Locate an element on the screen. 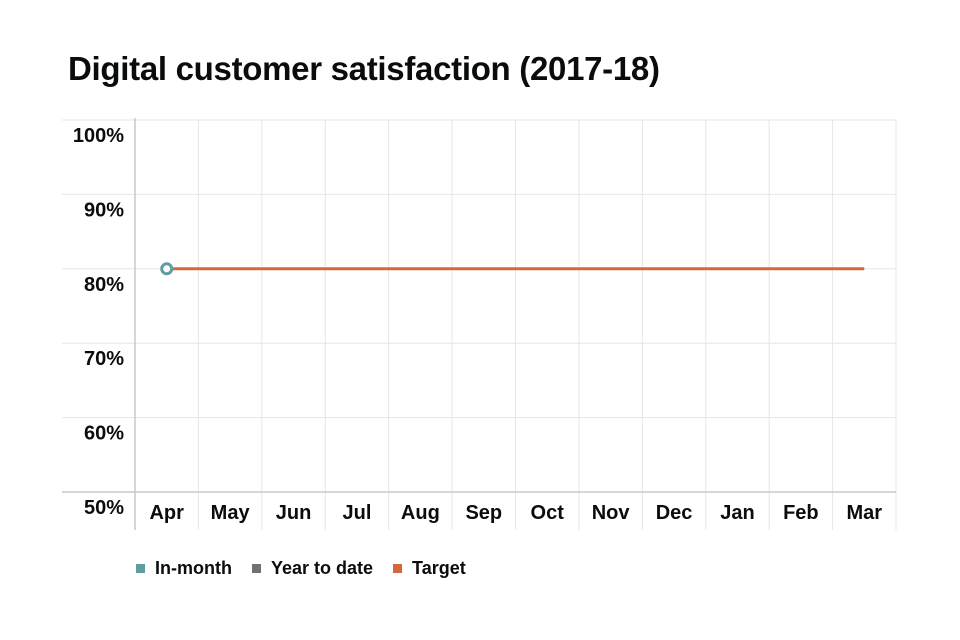 The width and height of the screenshot is (960, 640). data-point-in-month is located at coordinates (167, 269).